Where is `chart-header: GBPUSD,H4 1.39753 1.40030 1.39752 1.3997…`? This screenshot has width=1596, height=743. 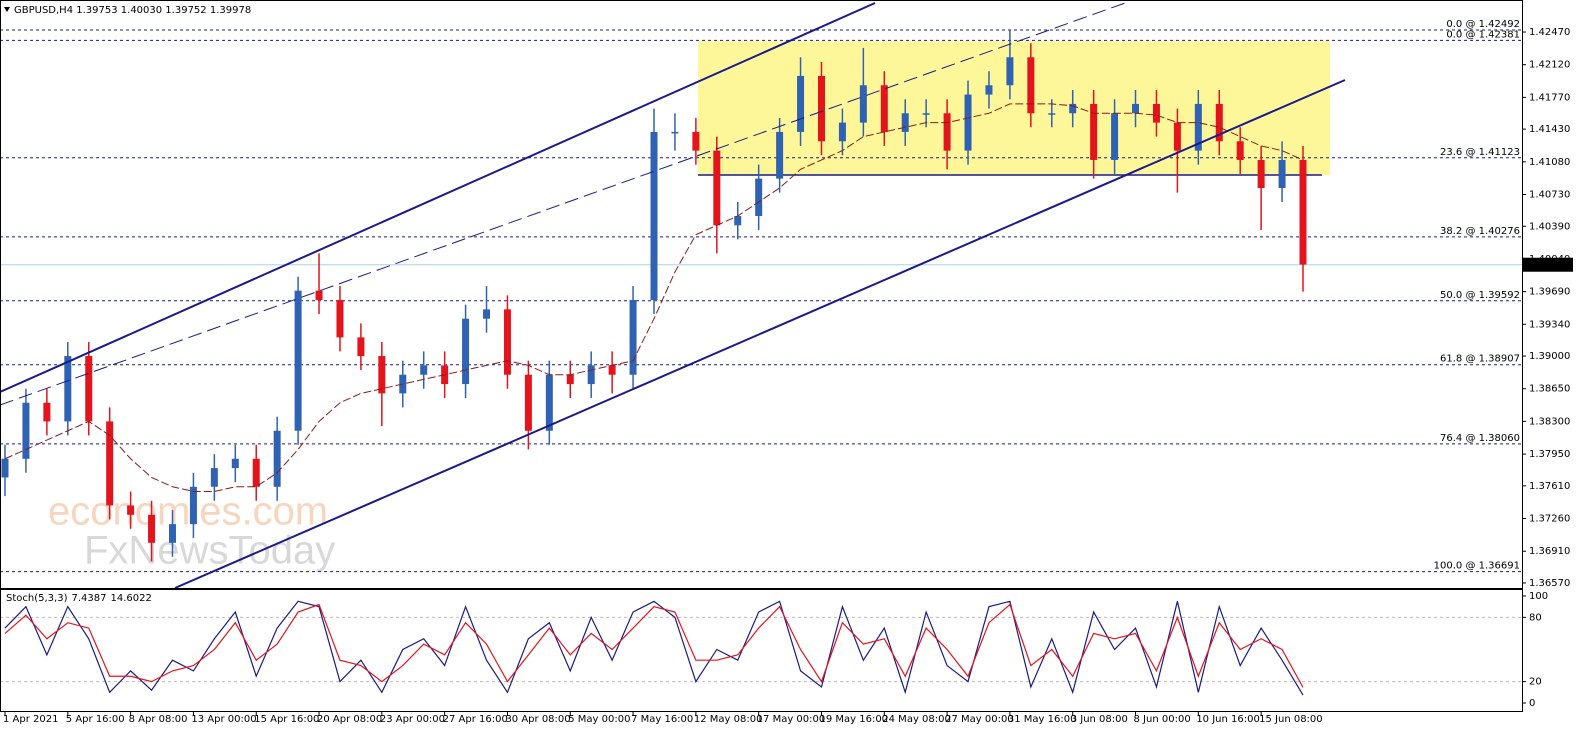
chart-header: GBPUSD,H4 1.39753 1.40030 1.39752 1.3997… is located at coordinates (132, 10).